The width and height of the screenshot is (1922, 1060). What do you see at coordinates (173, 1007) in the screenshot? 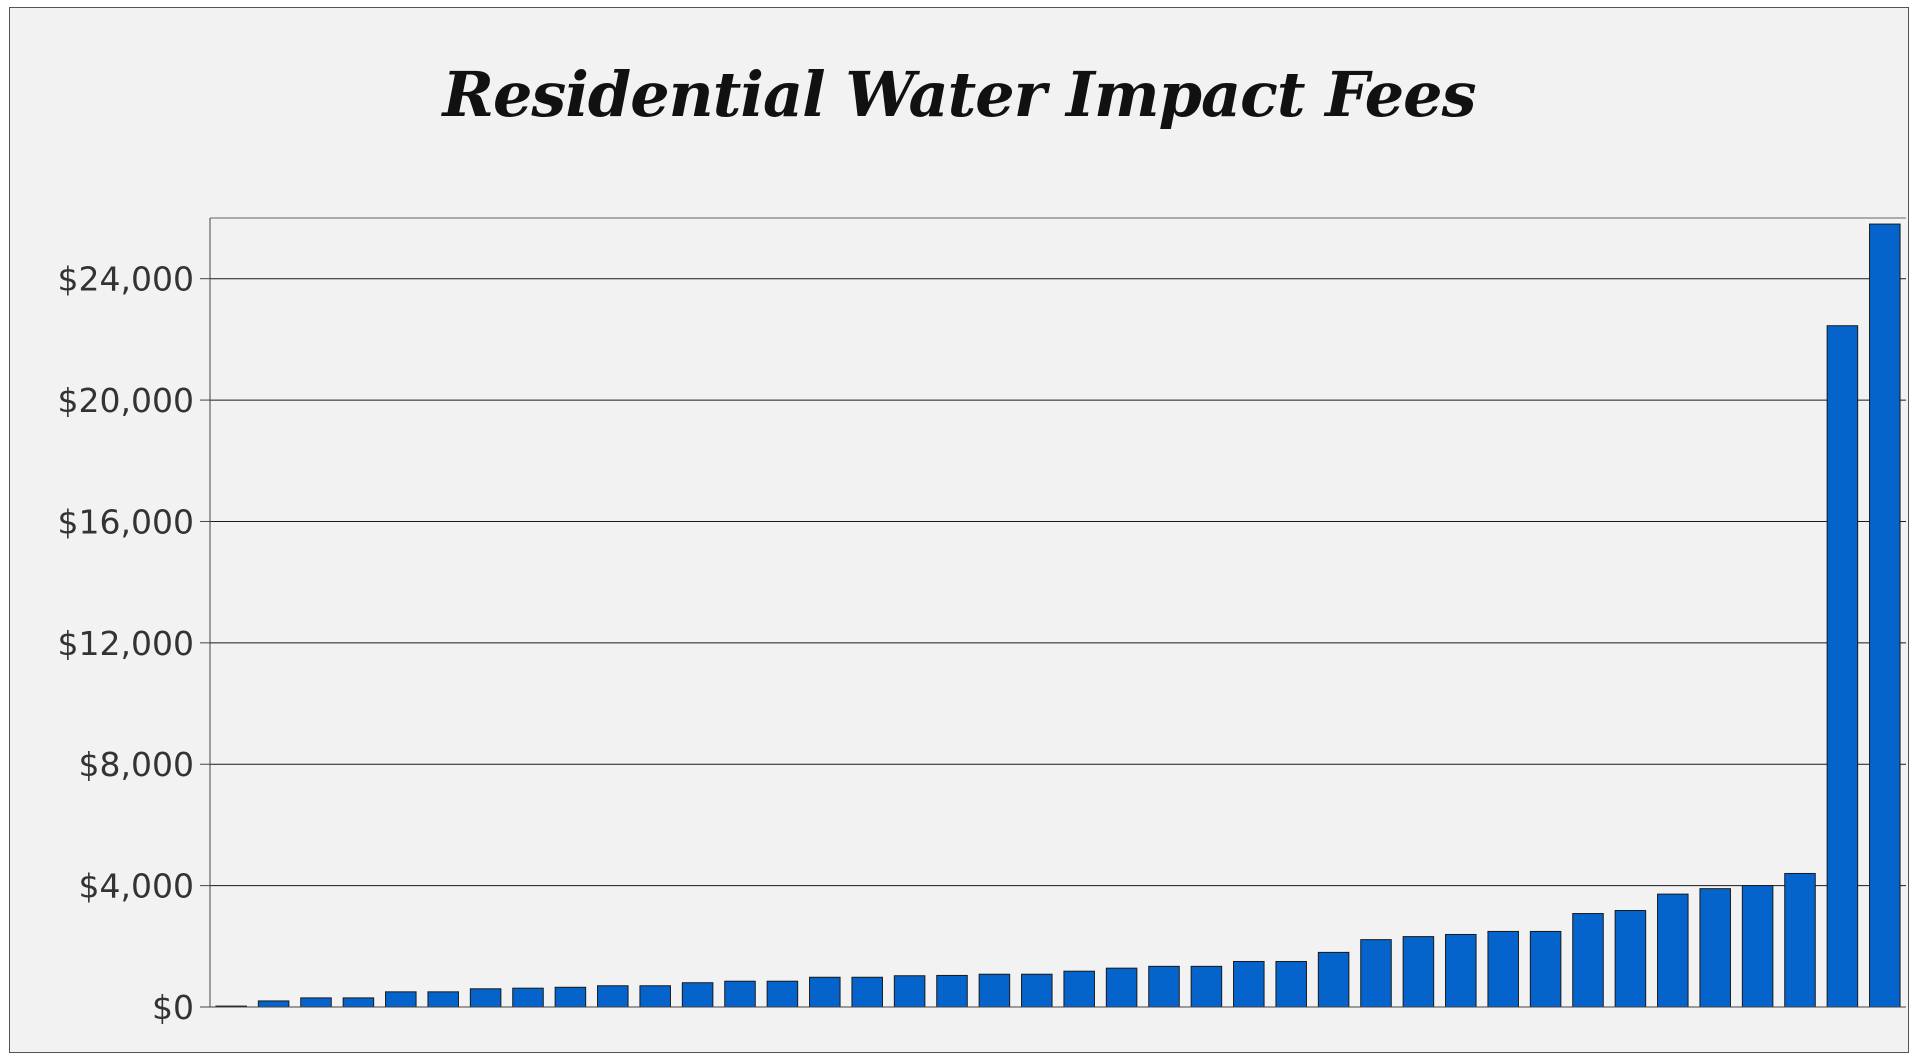
I see `y-tick-label: $0` at bounding box center [173, 1007].